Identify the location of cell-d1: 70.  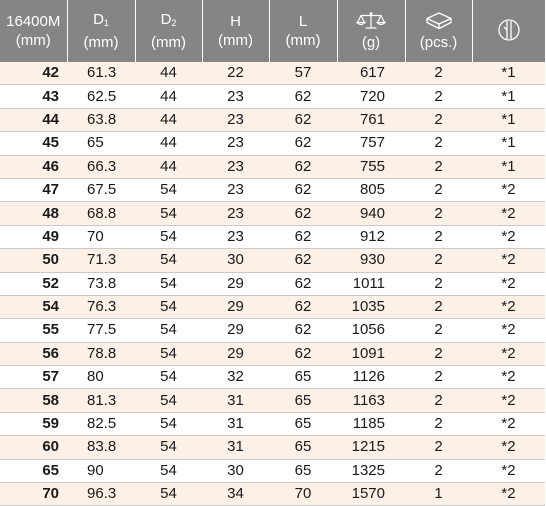
(101, 237).